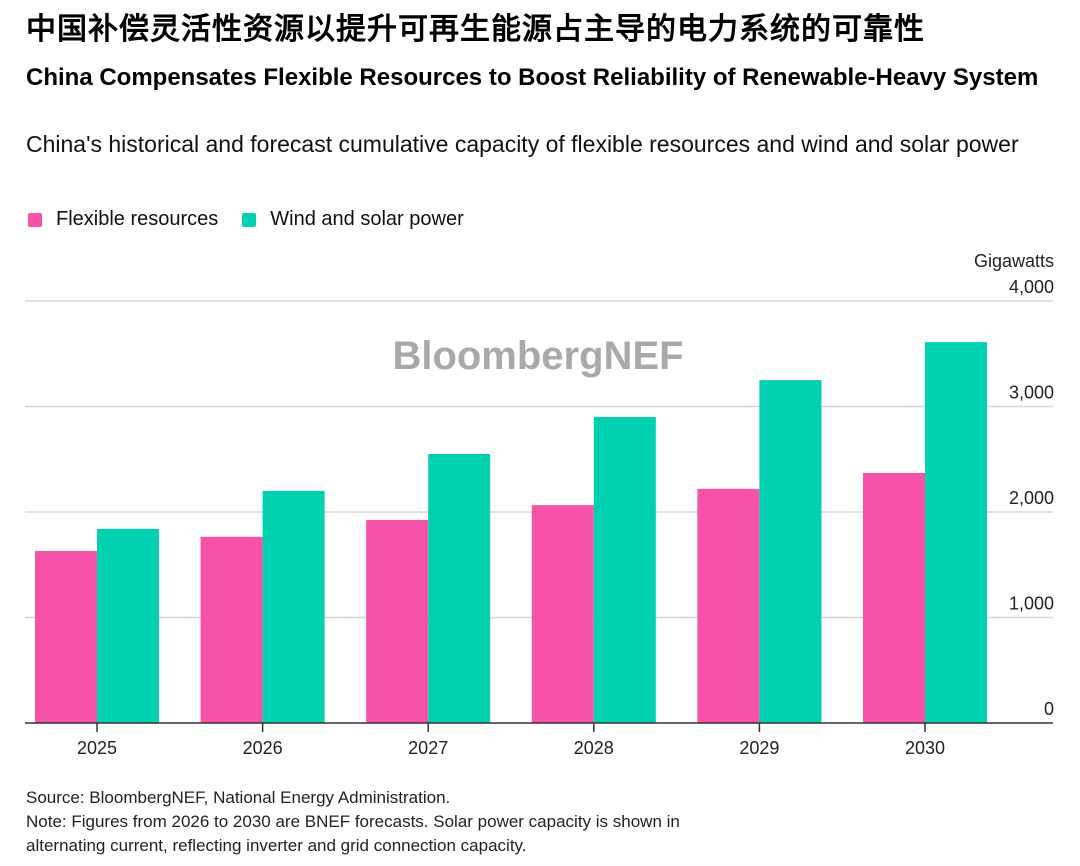 This screenshot has height=866, width=1080. What do you see at coordinates (249, 219) in the screenshot?
I see `legend-swatch-wind-solar` at bounding box center [249, 219].